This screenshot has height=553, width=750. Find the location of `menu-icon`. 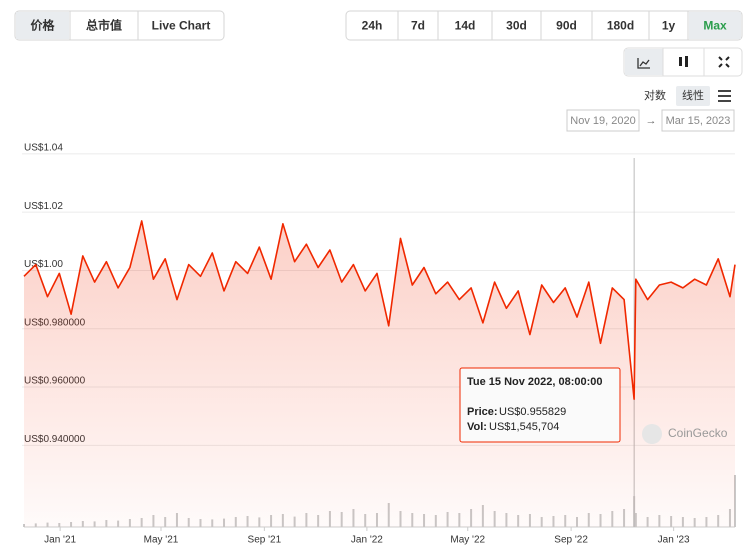

menu-icon is located at coordinates (724, 96).